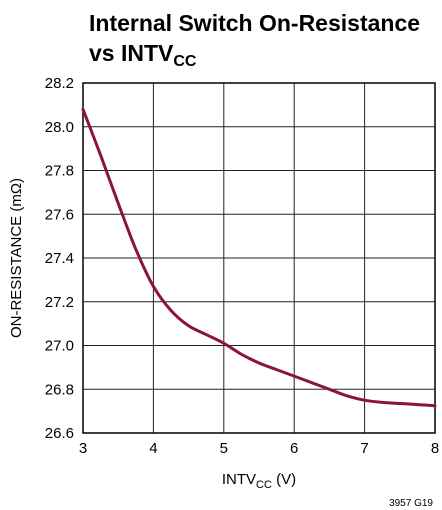  Describe the element at coordinates (59, 214) in the screenshot. I see `y-tick-label: 27.6` at that location.